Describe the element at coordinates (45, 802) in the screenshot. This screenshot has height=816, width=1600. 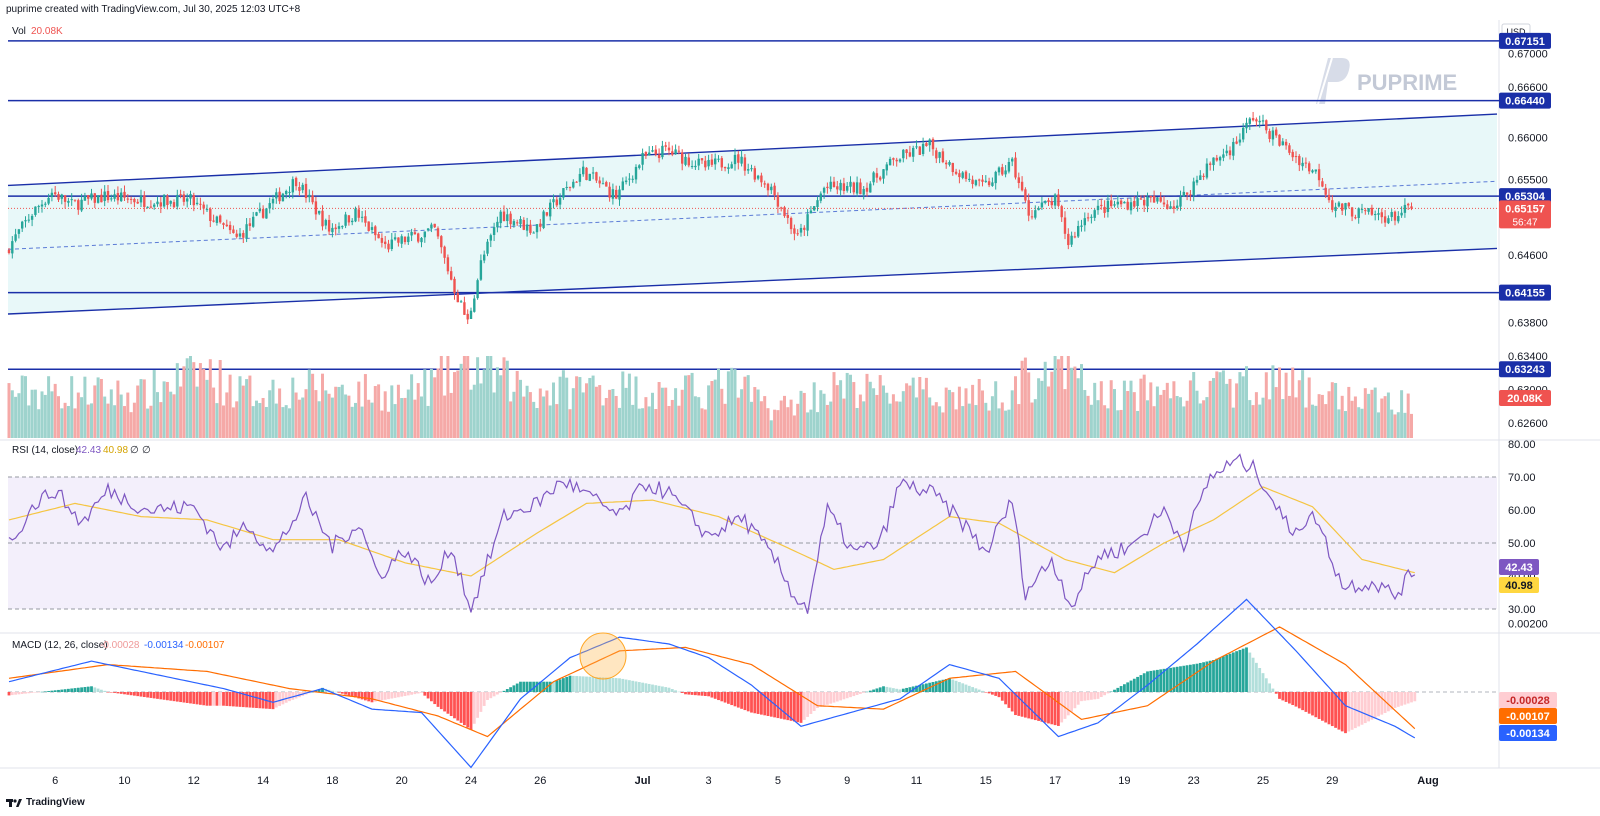
I see `tradingview-footer: TradingView` at that location.